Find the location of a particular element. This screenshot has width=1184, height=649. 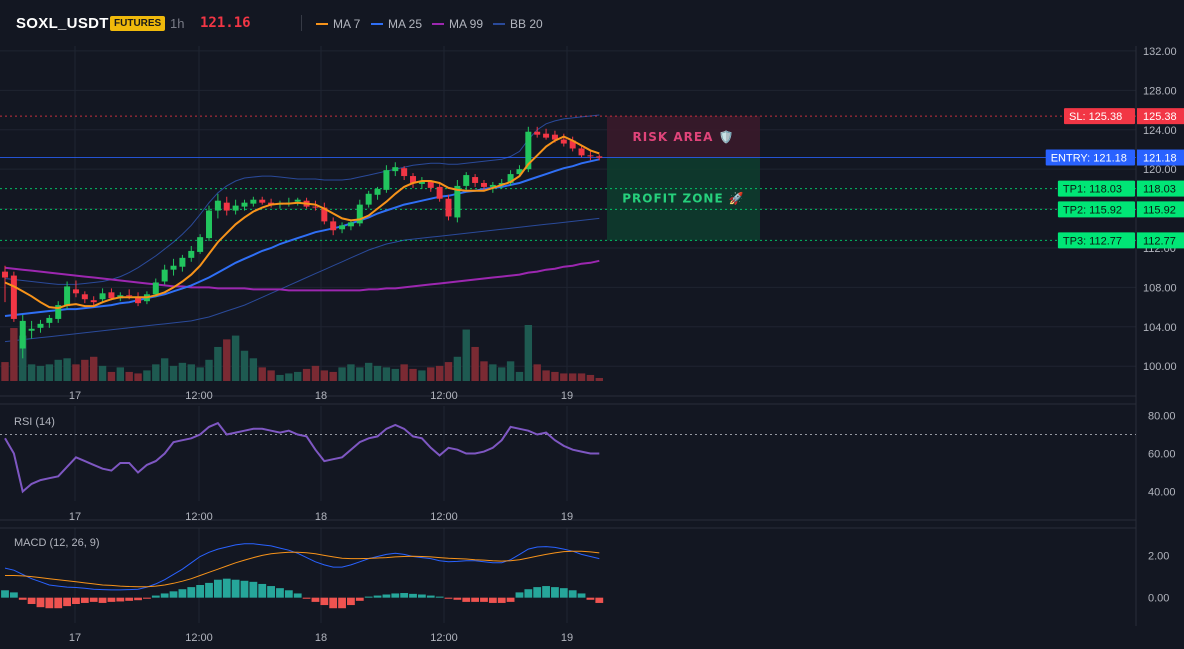

level-axis-label: 121.18 is located at coordinates (1160, 159).